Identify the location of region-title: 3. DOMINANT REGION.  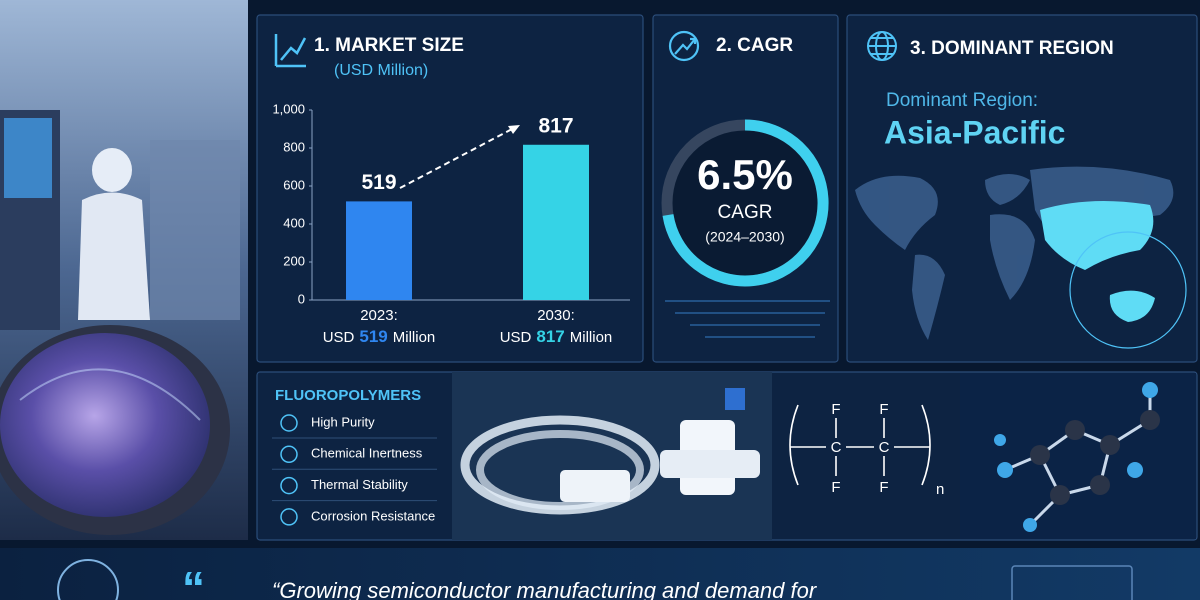
(1012, 48).